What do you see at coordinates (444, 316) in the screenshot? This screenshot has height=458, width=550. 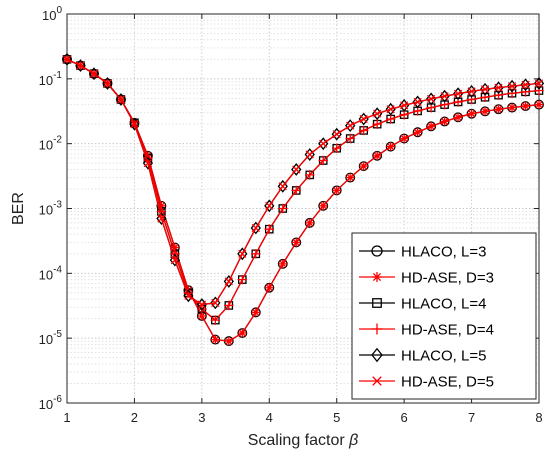 I see `legend-box` at bounding box center [444, 316].